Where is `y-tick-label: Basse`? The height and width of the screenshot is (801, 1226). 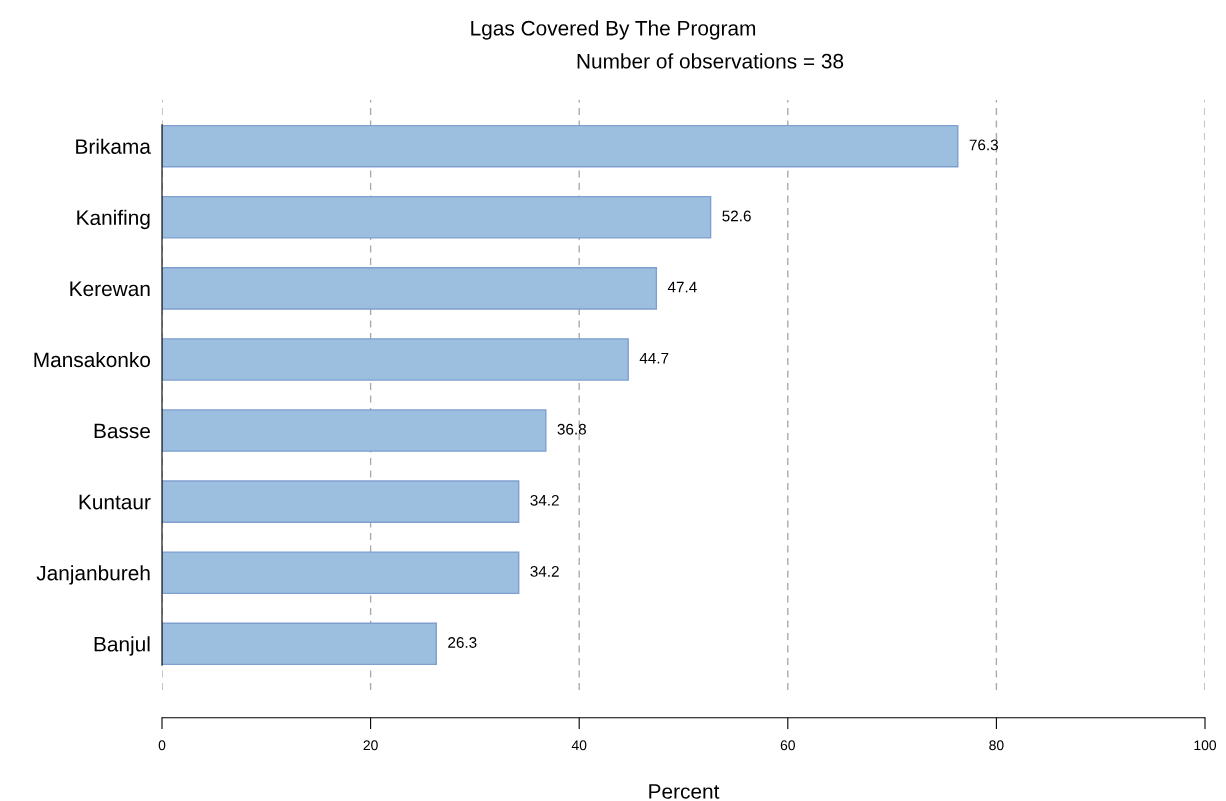
y-tick-label: Basse is located at coordinates (122, 431).